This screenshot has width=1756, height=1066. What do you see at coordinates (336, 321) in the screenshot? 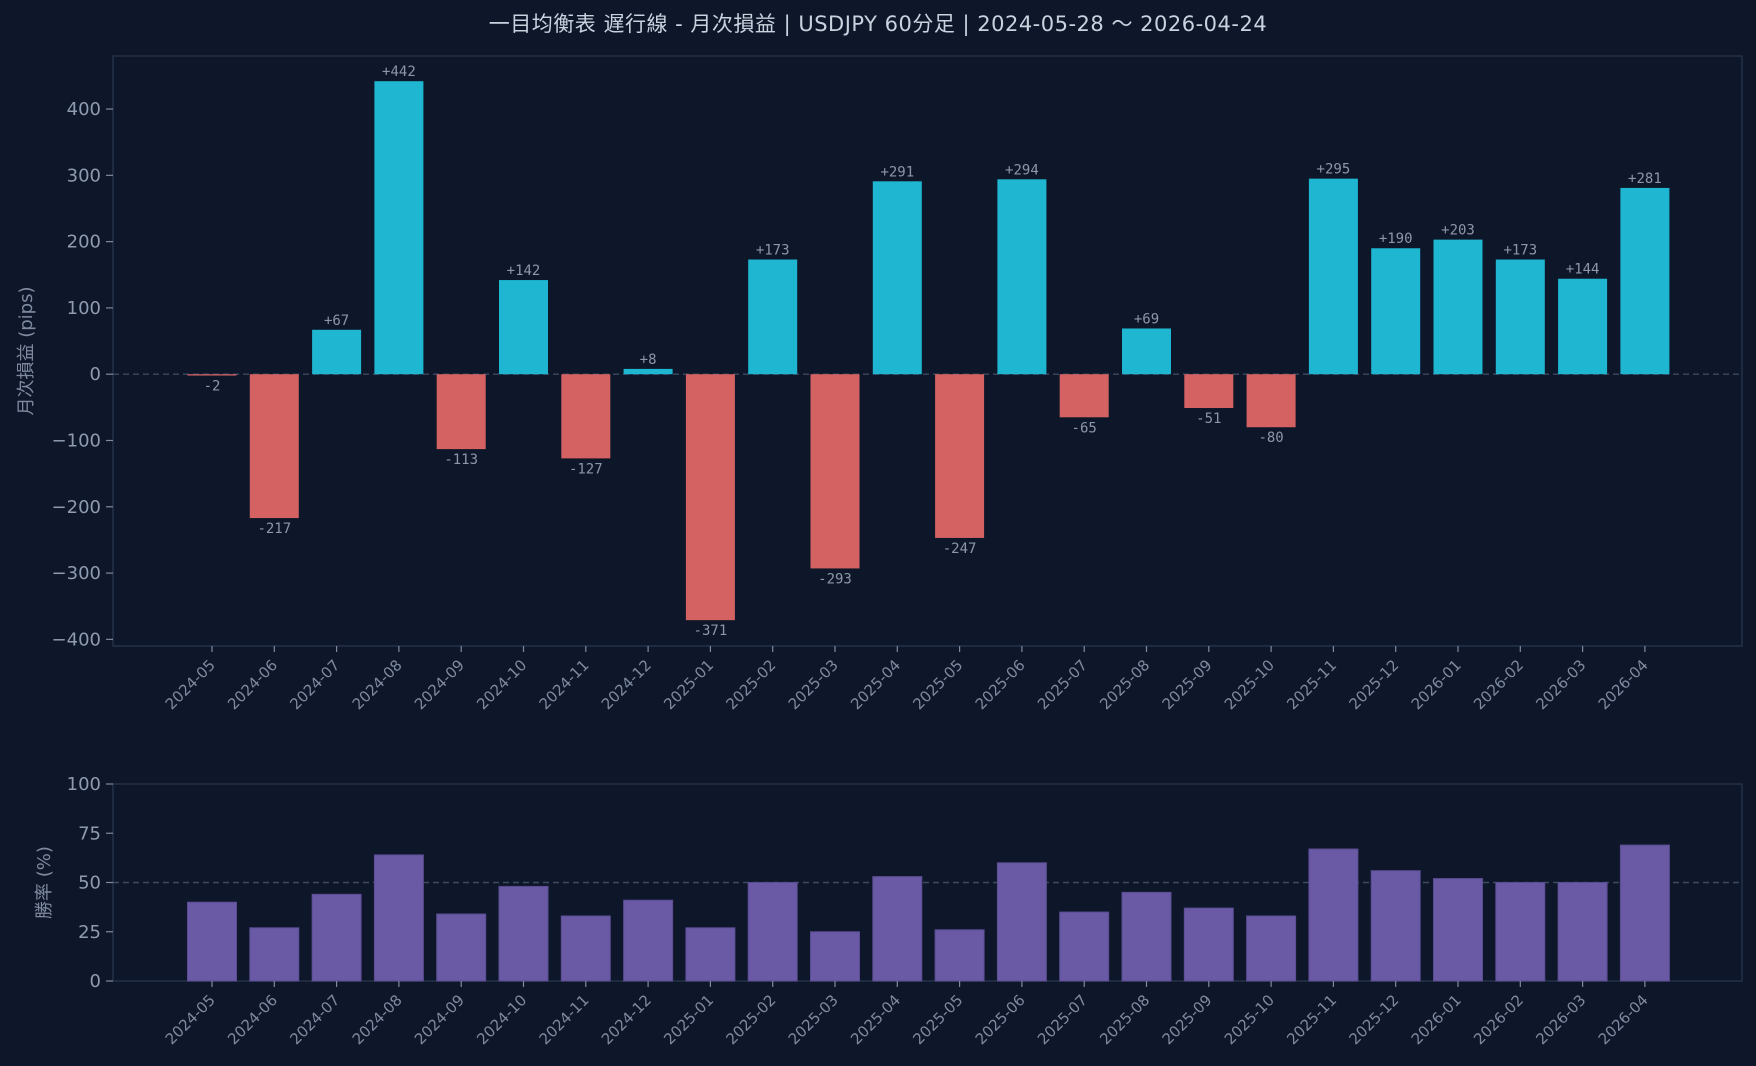
I see `data-label: +67` at bounding box center [336, 321].